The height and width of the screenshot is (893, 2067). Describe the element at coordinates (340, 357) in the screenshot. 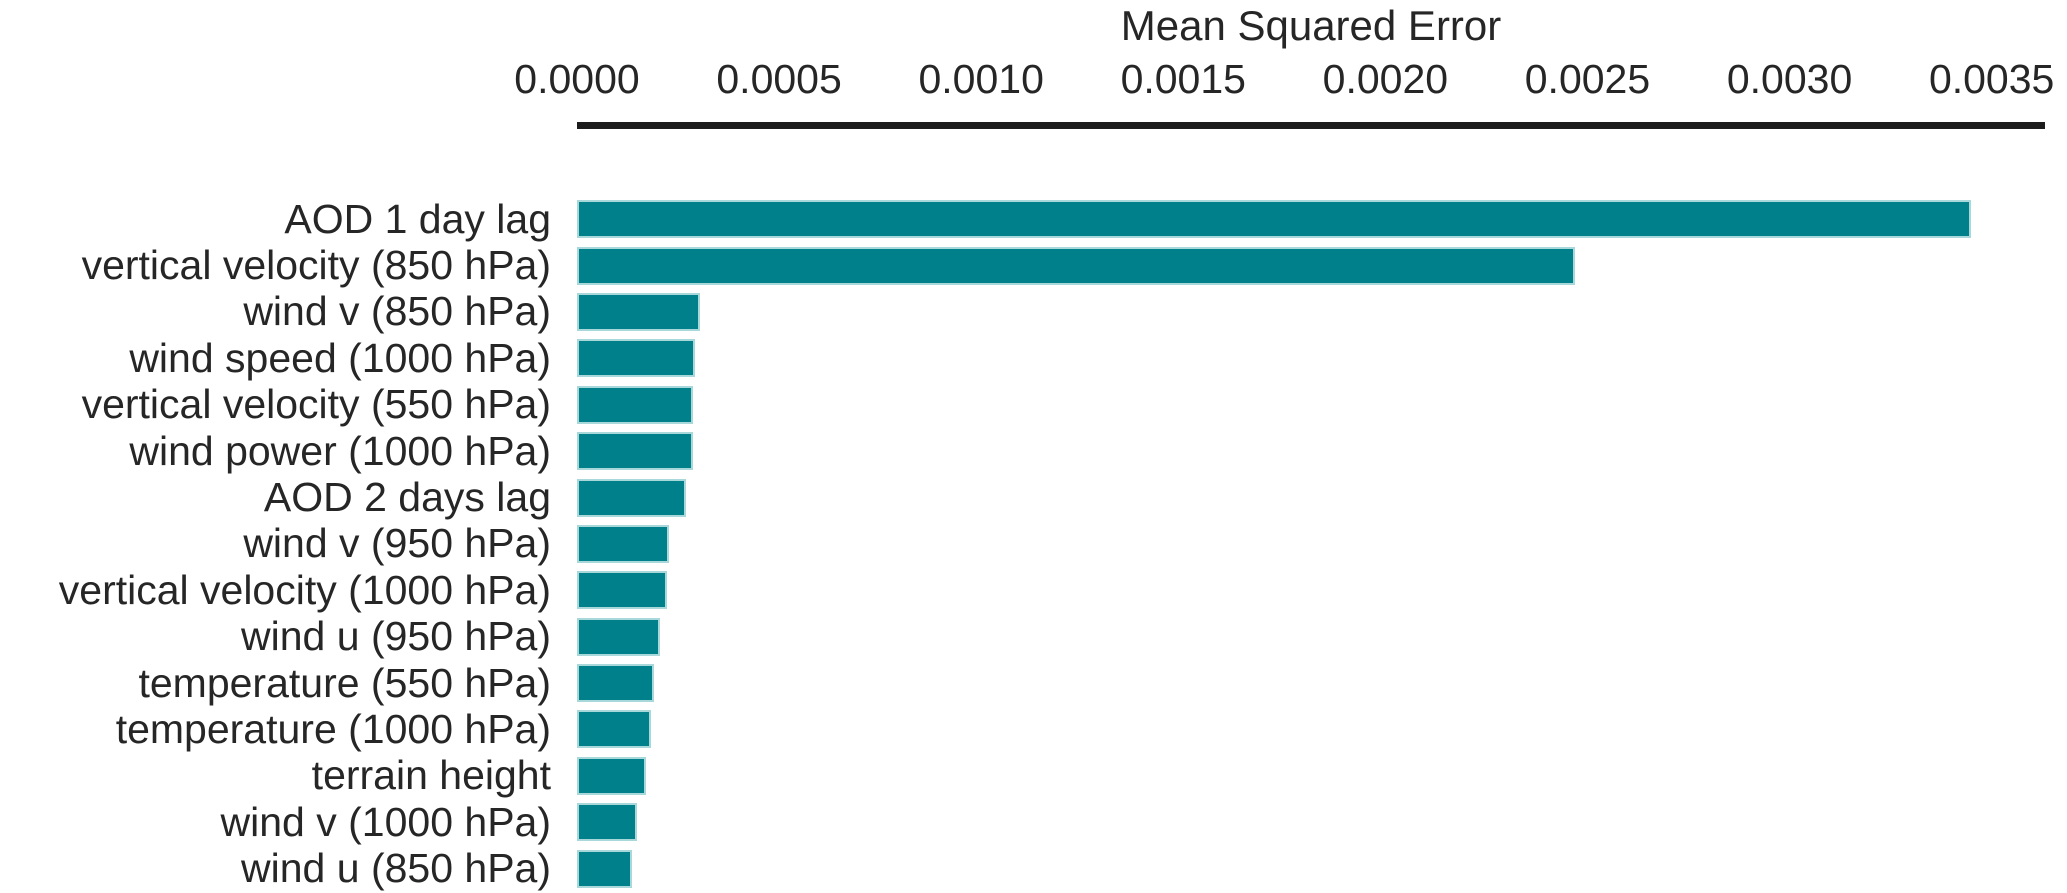

I see `category-label: wind speed (1000 hPa)` at that location.